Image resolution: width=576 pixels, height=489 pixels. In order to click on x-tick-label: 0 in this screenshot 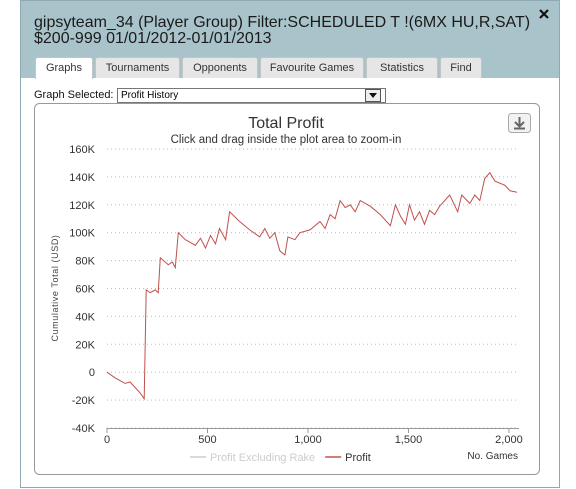, I will do `click(107, 440)`.